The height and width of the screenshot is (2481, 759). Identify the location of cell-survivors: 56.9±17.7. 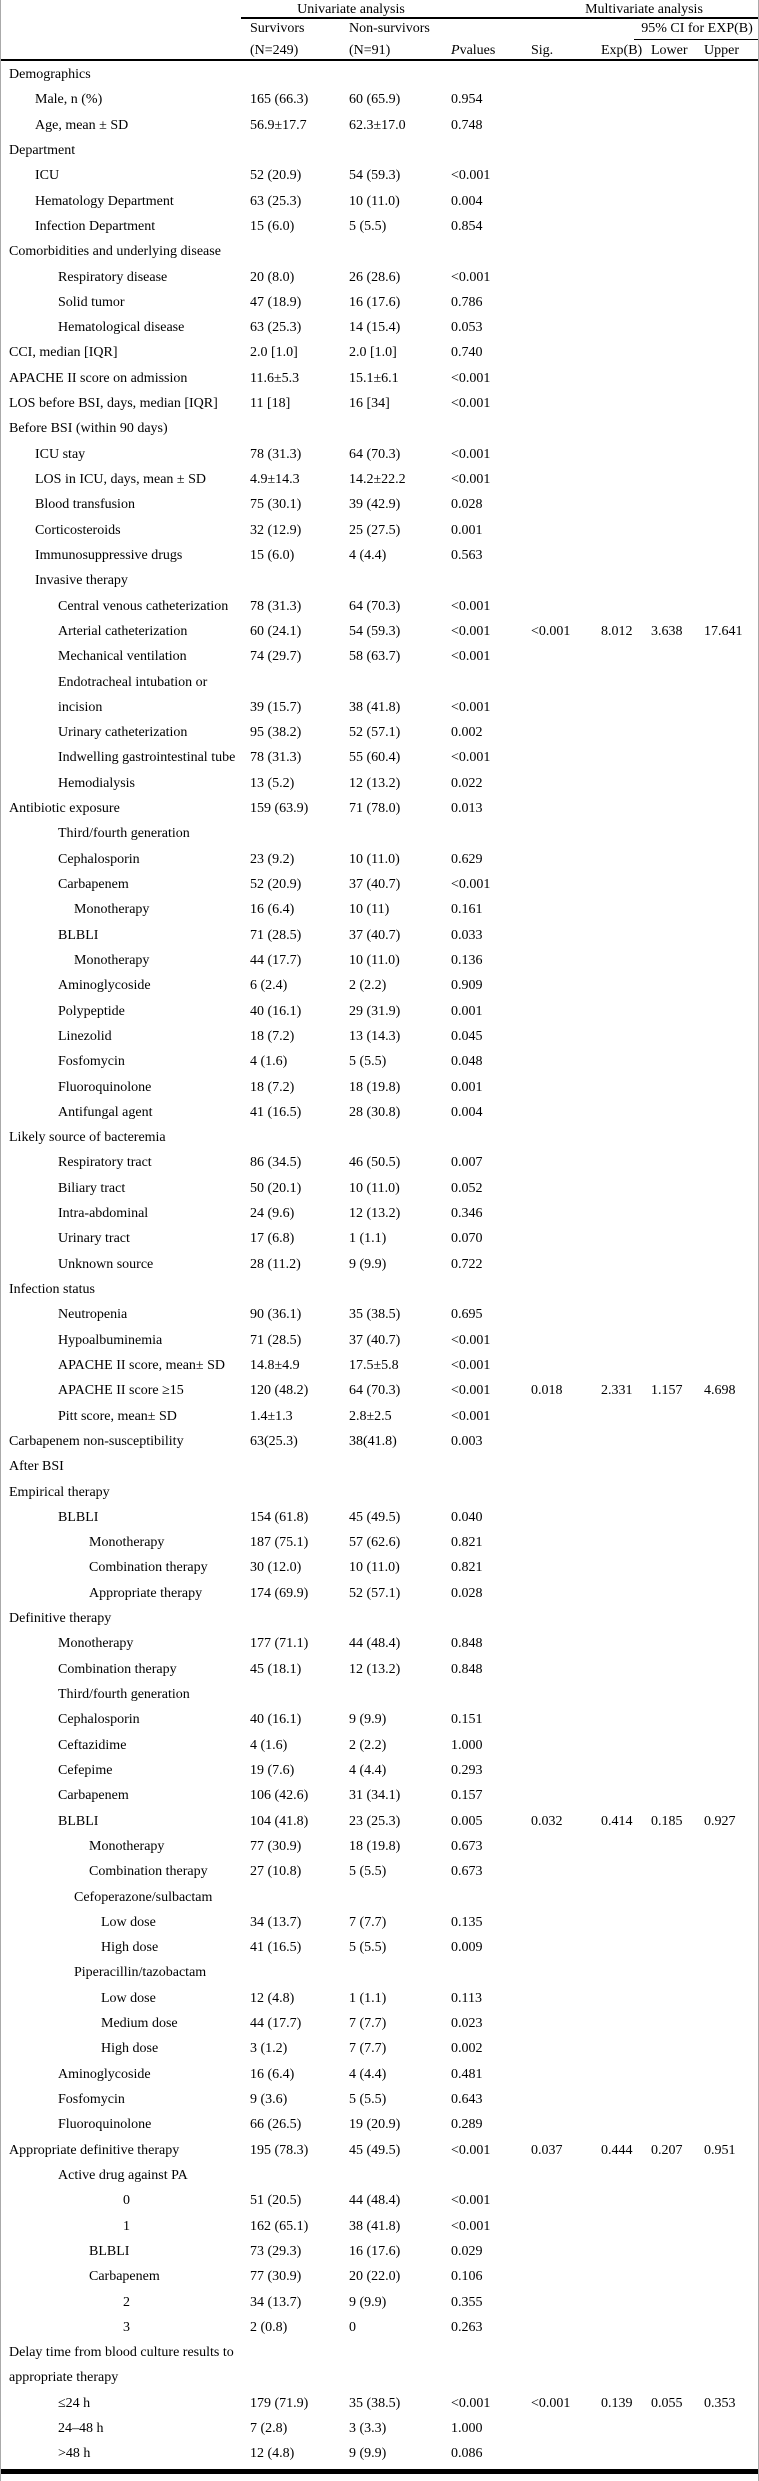
(278, 125).